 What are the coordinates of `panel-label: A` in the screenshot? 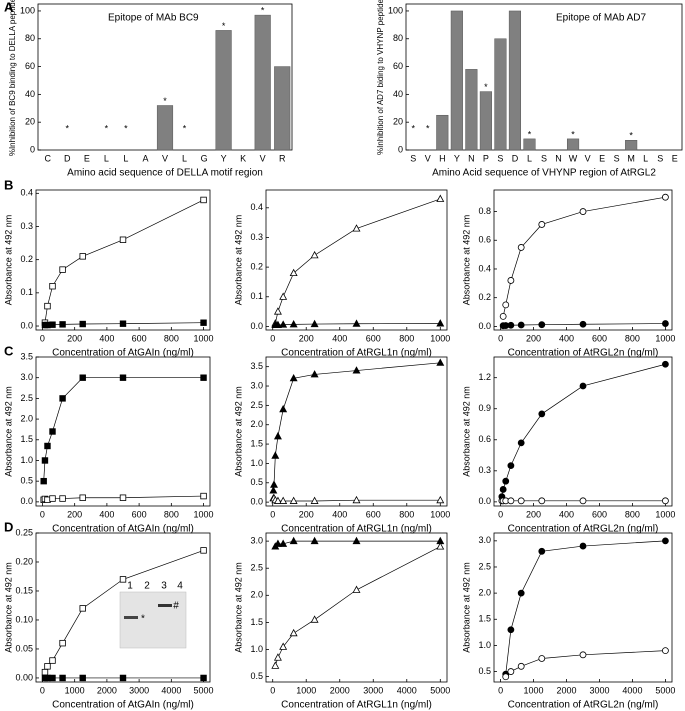 It's located at (9, 7).